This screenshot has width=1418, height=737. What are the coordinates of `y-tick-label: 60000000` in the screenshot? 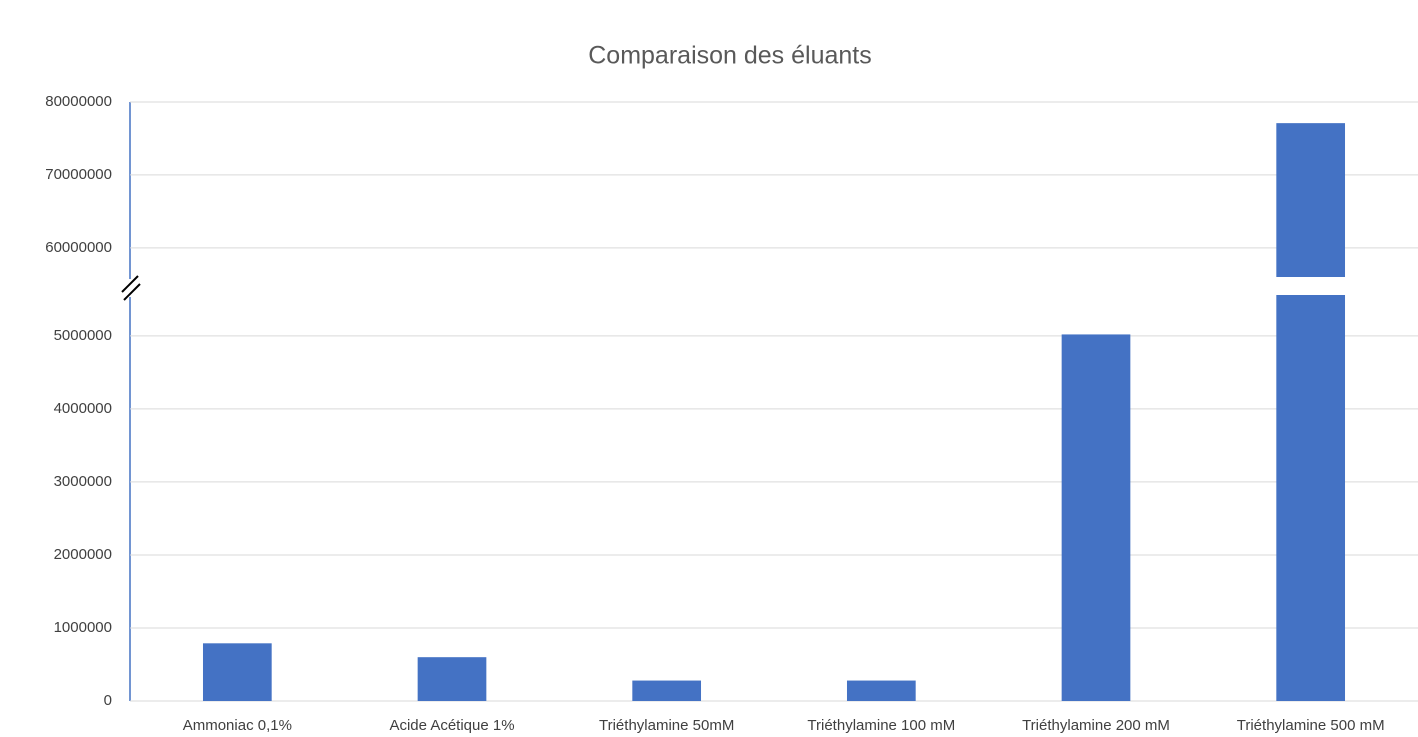 It's located at (78, 247).